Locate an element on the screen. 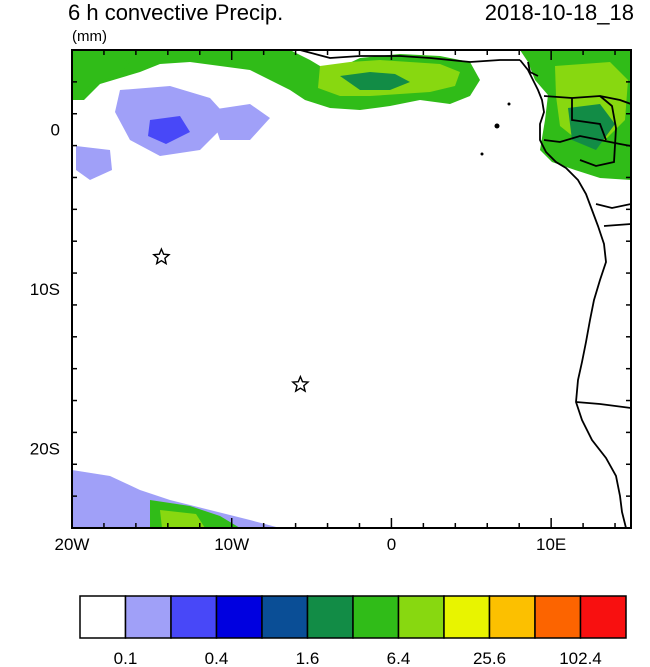 The image size is (650, 667). precip-band-north-dark is located at coordinates (375, 81).